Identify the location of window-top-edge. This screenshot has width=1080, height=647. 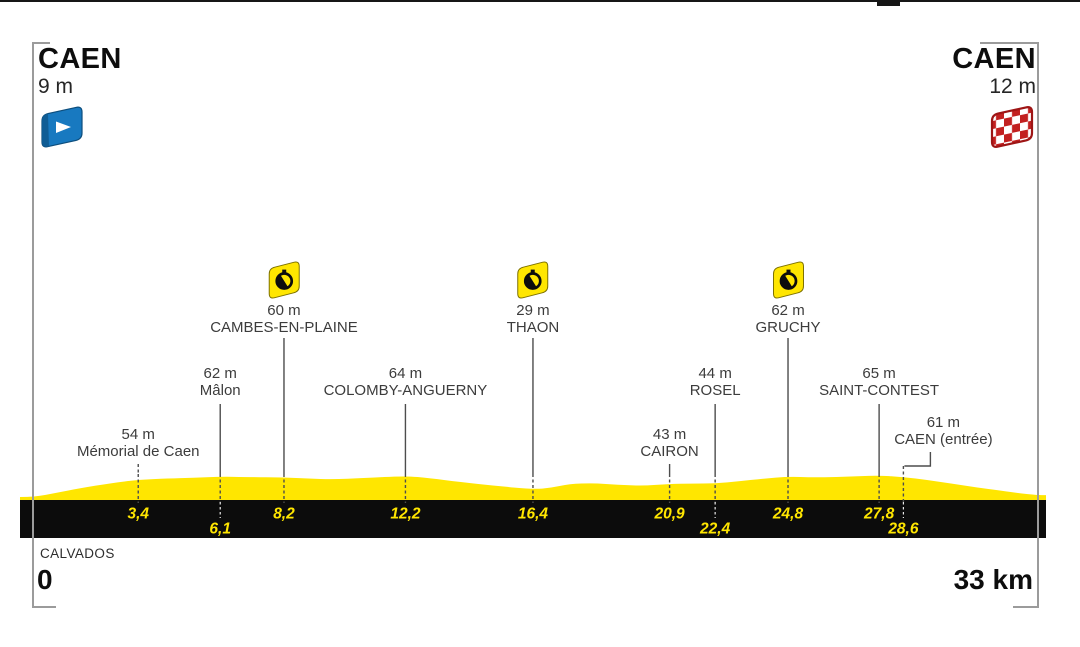
(540, 1).